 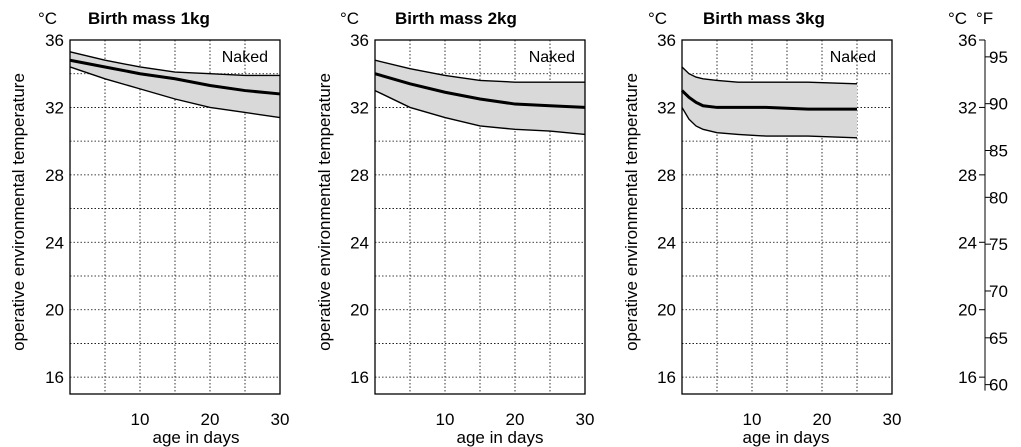 I want to click on celsius-tick-label: 16, so click(x=967, y=377).